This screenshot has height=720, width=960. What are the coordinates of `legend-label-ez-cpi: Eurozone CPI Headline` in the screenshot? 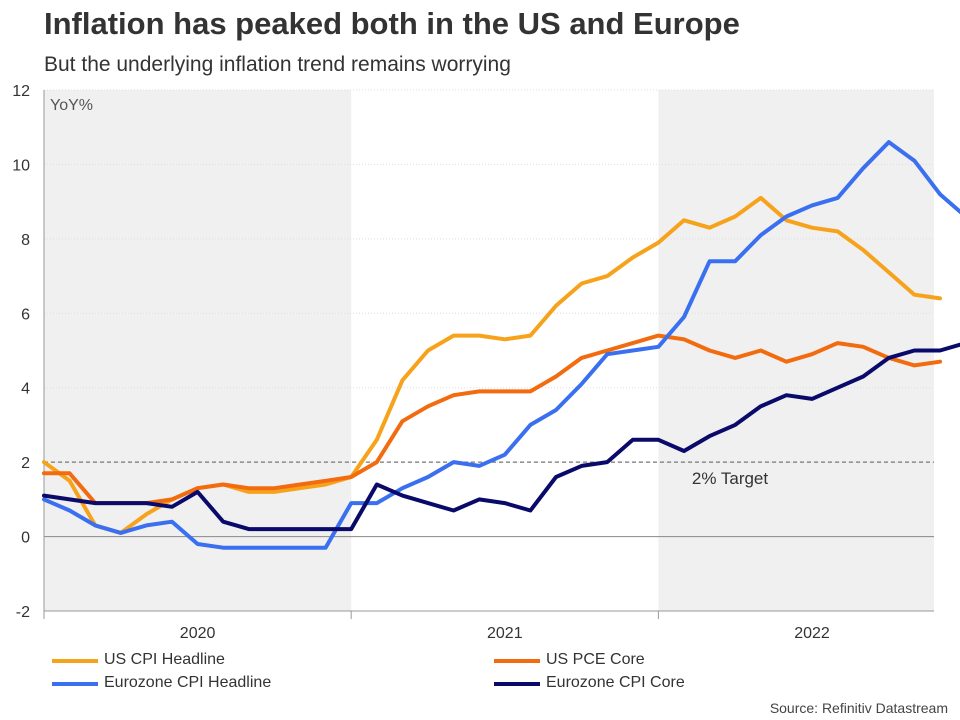 It's located at (188, 682).